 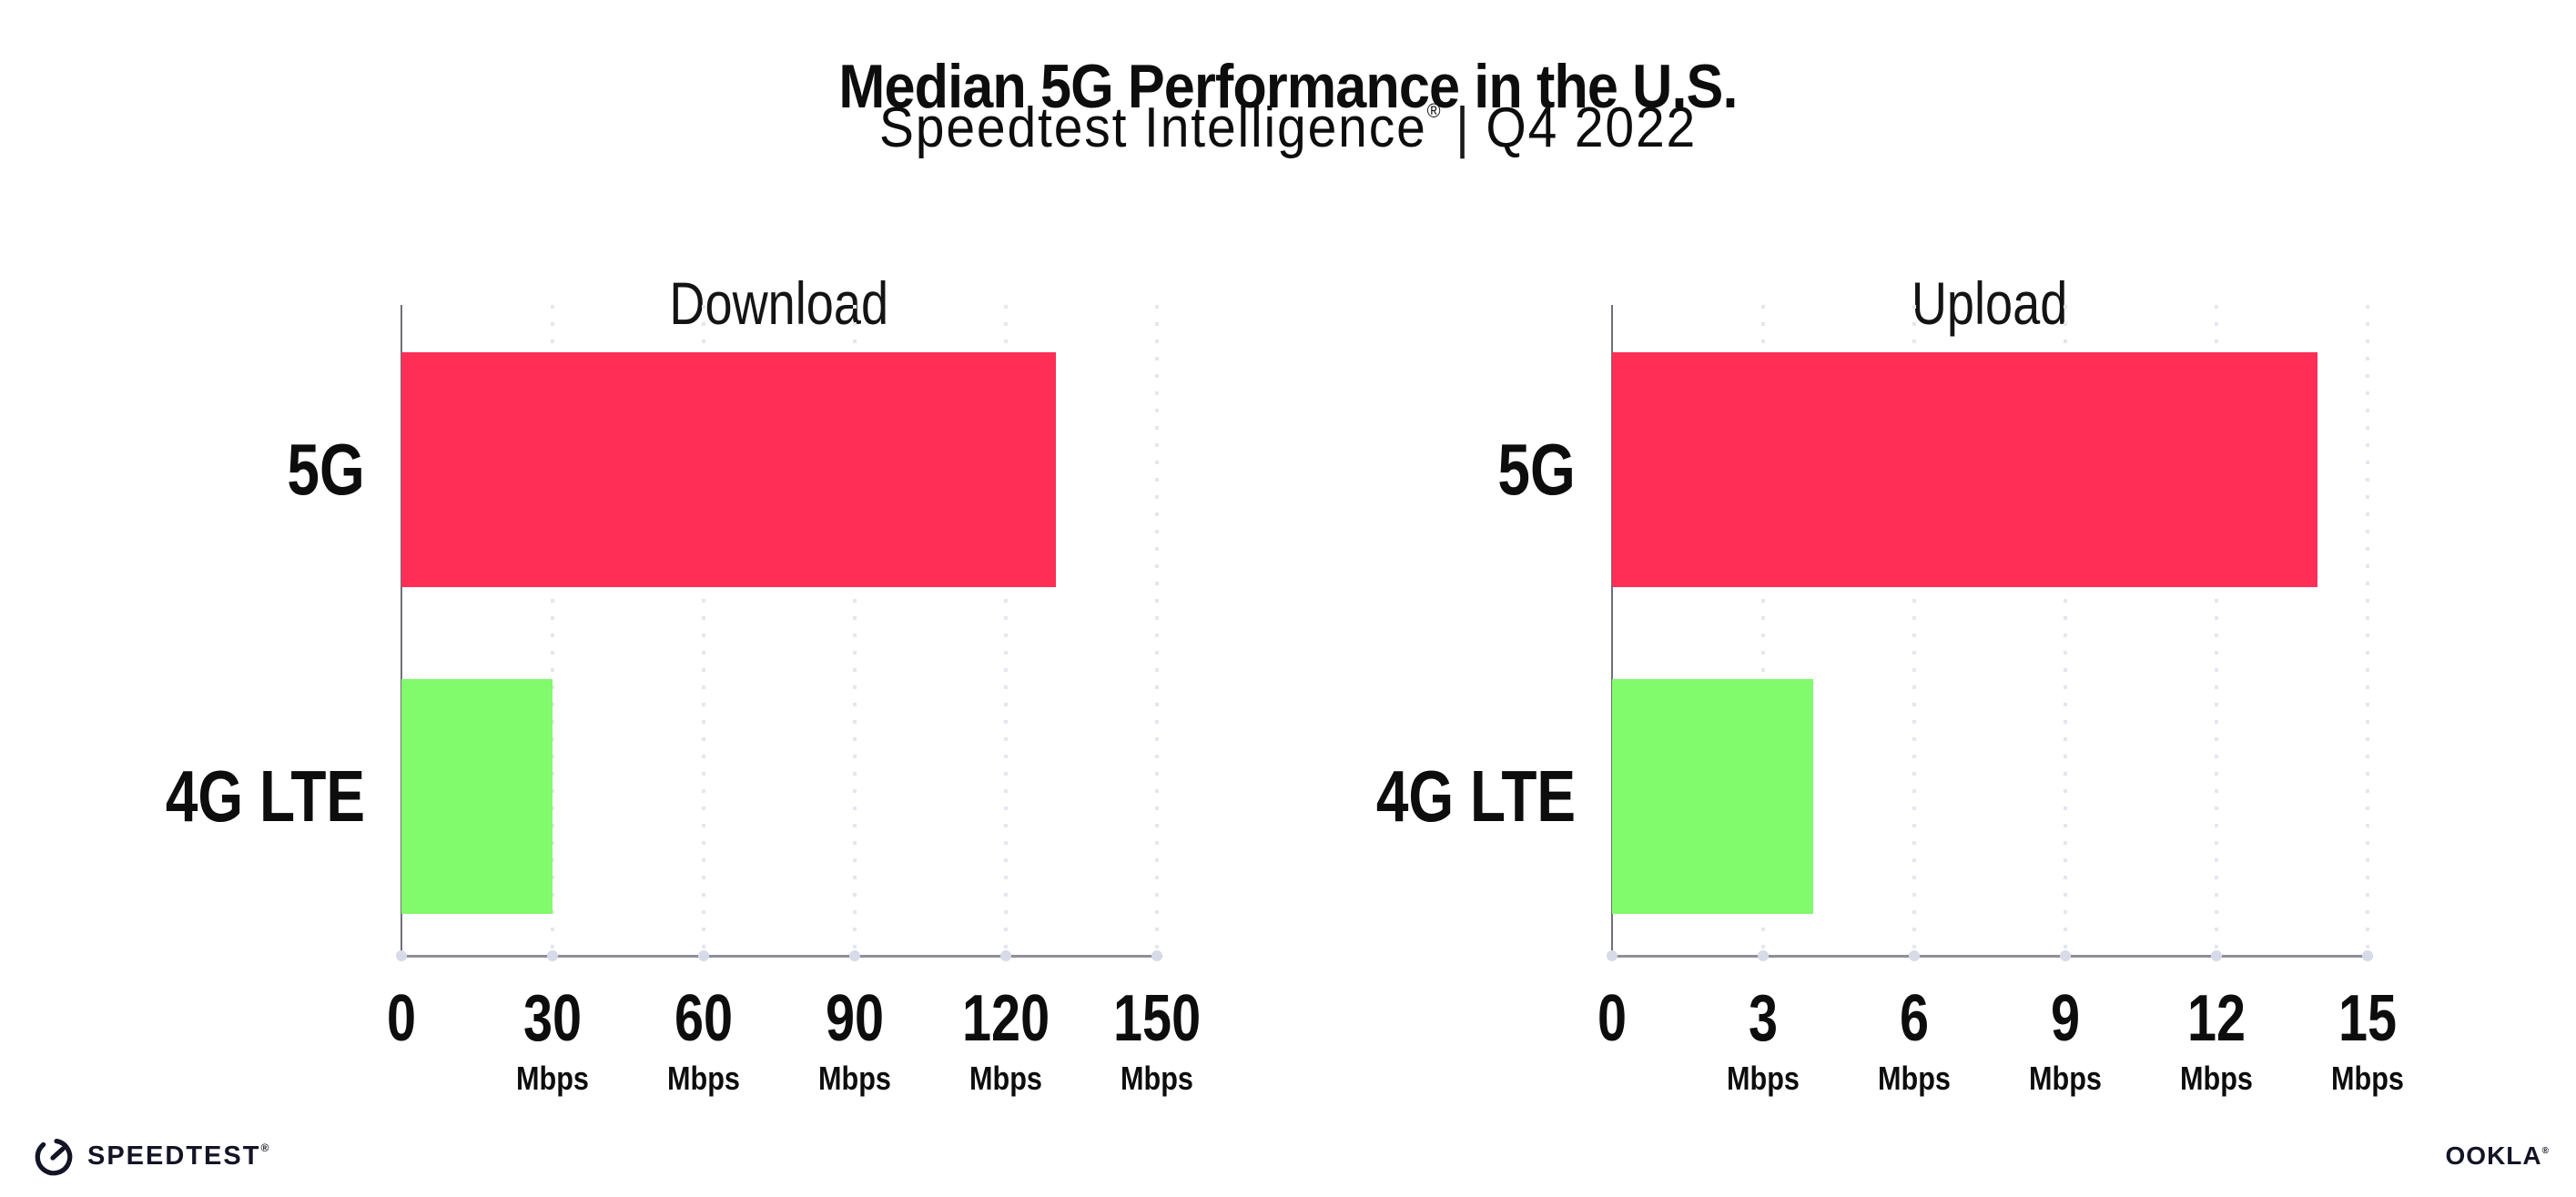 I want to click on tick-value: 3, so click(x=1763, y=1018).